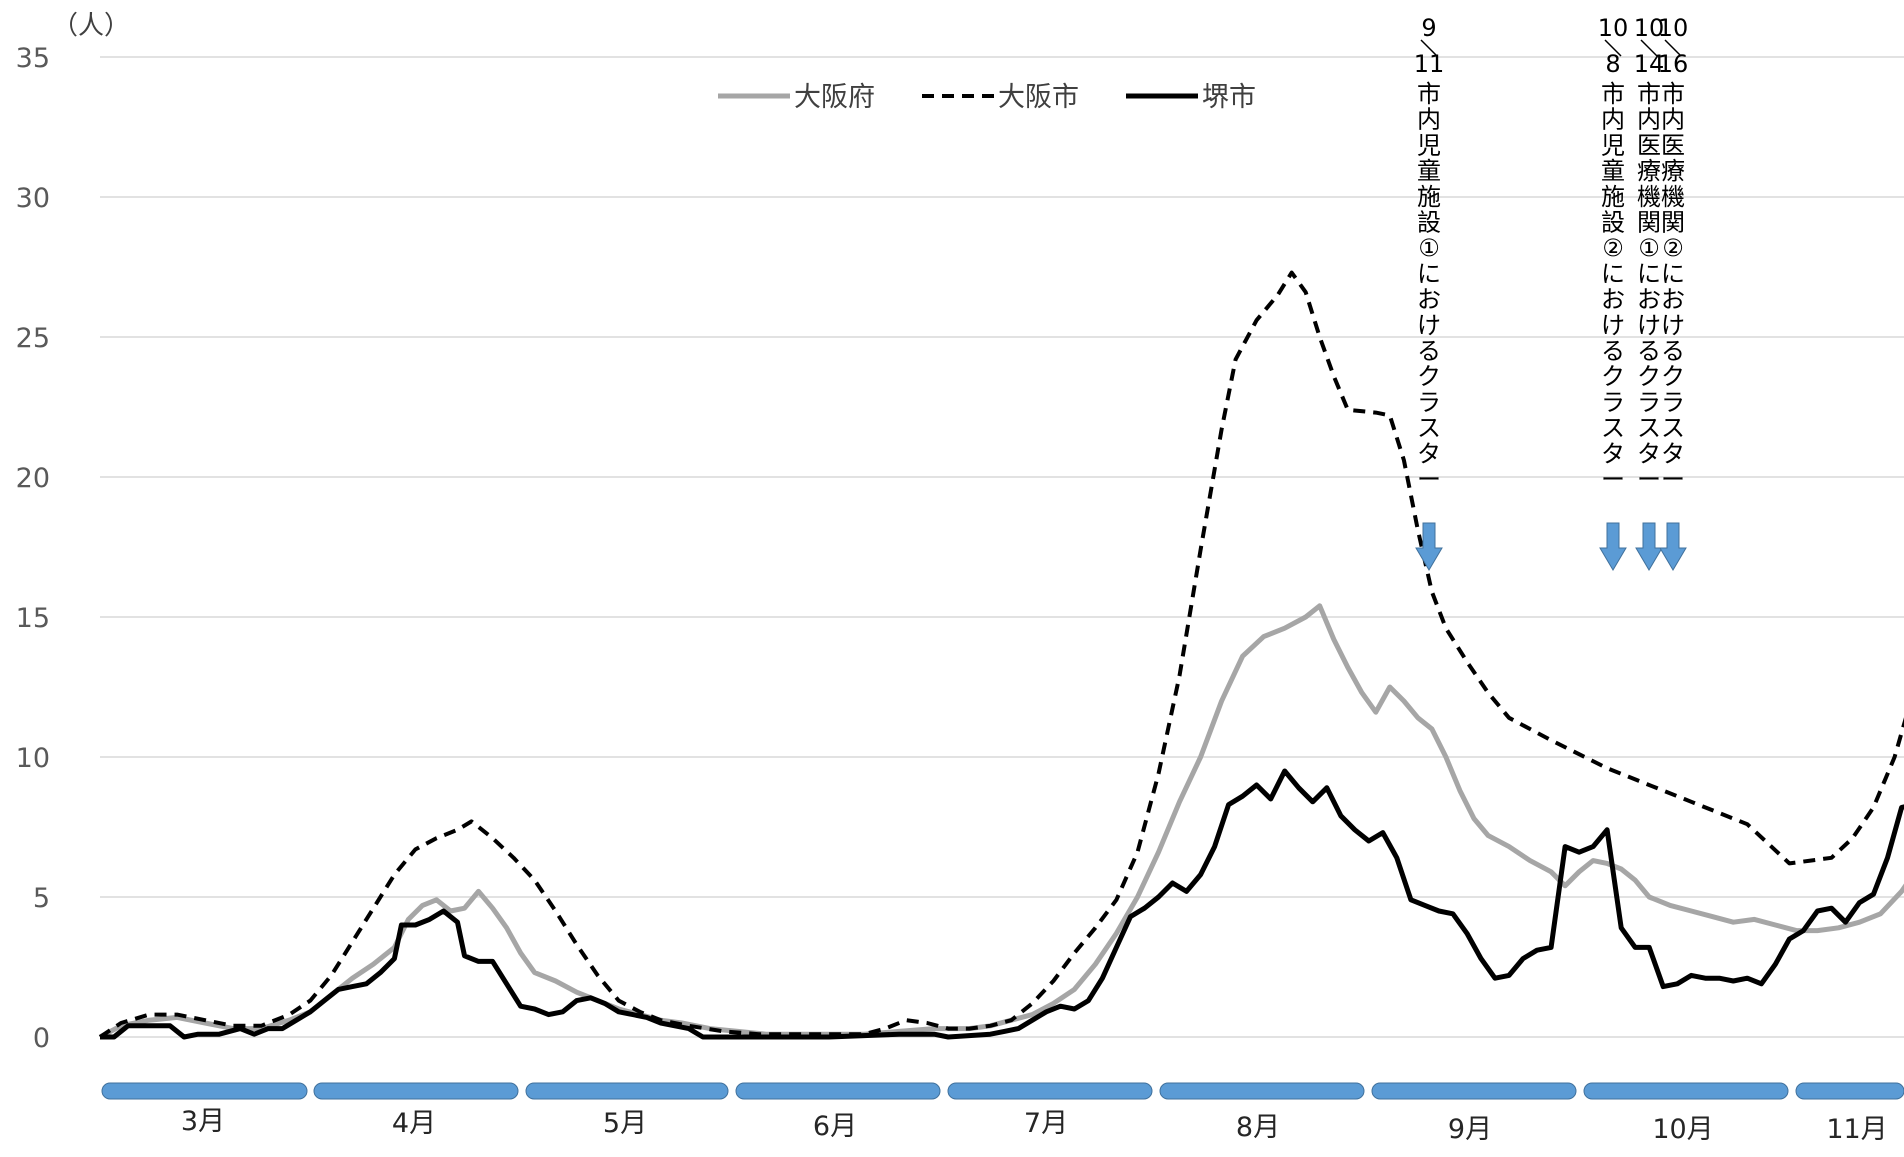  Describe the element at coordinates (41, 898) in the screenshot. I see `y-tick-label: 5` at that location.